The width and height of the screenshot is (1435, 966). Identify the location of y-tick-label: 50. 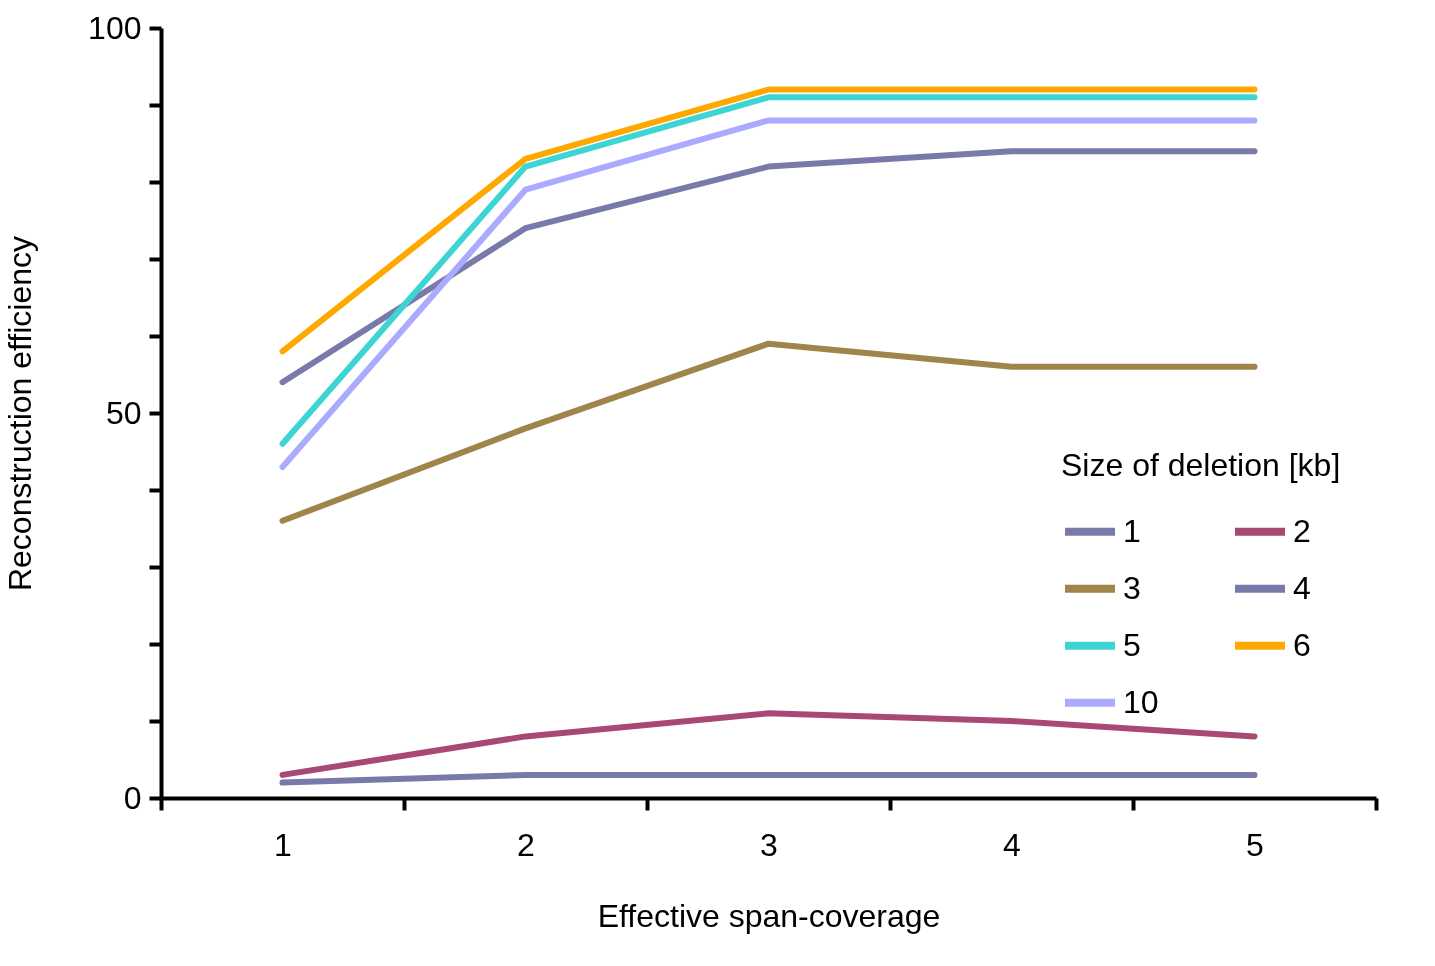
(123, 412).